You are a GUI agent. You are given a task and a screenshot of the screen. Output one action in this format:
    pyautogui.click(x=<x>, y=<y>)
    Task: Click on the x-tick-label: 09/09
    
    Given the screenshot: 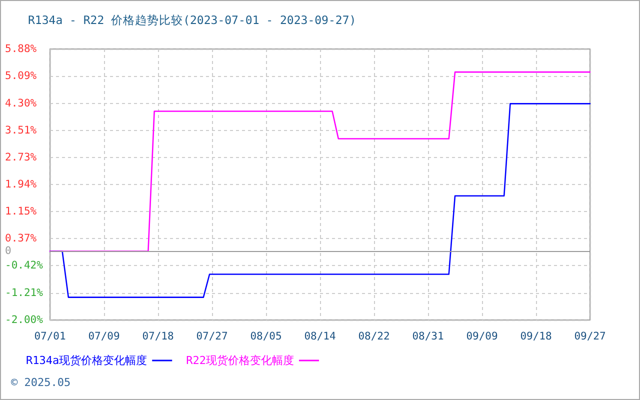 What is the action you would take?
    pyautogui.click(x=482, y=336)
    